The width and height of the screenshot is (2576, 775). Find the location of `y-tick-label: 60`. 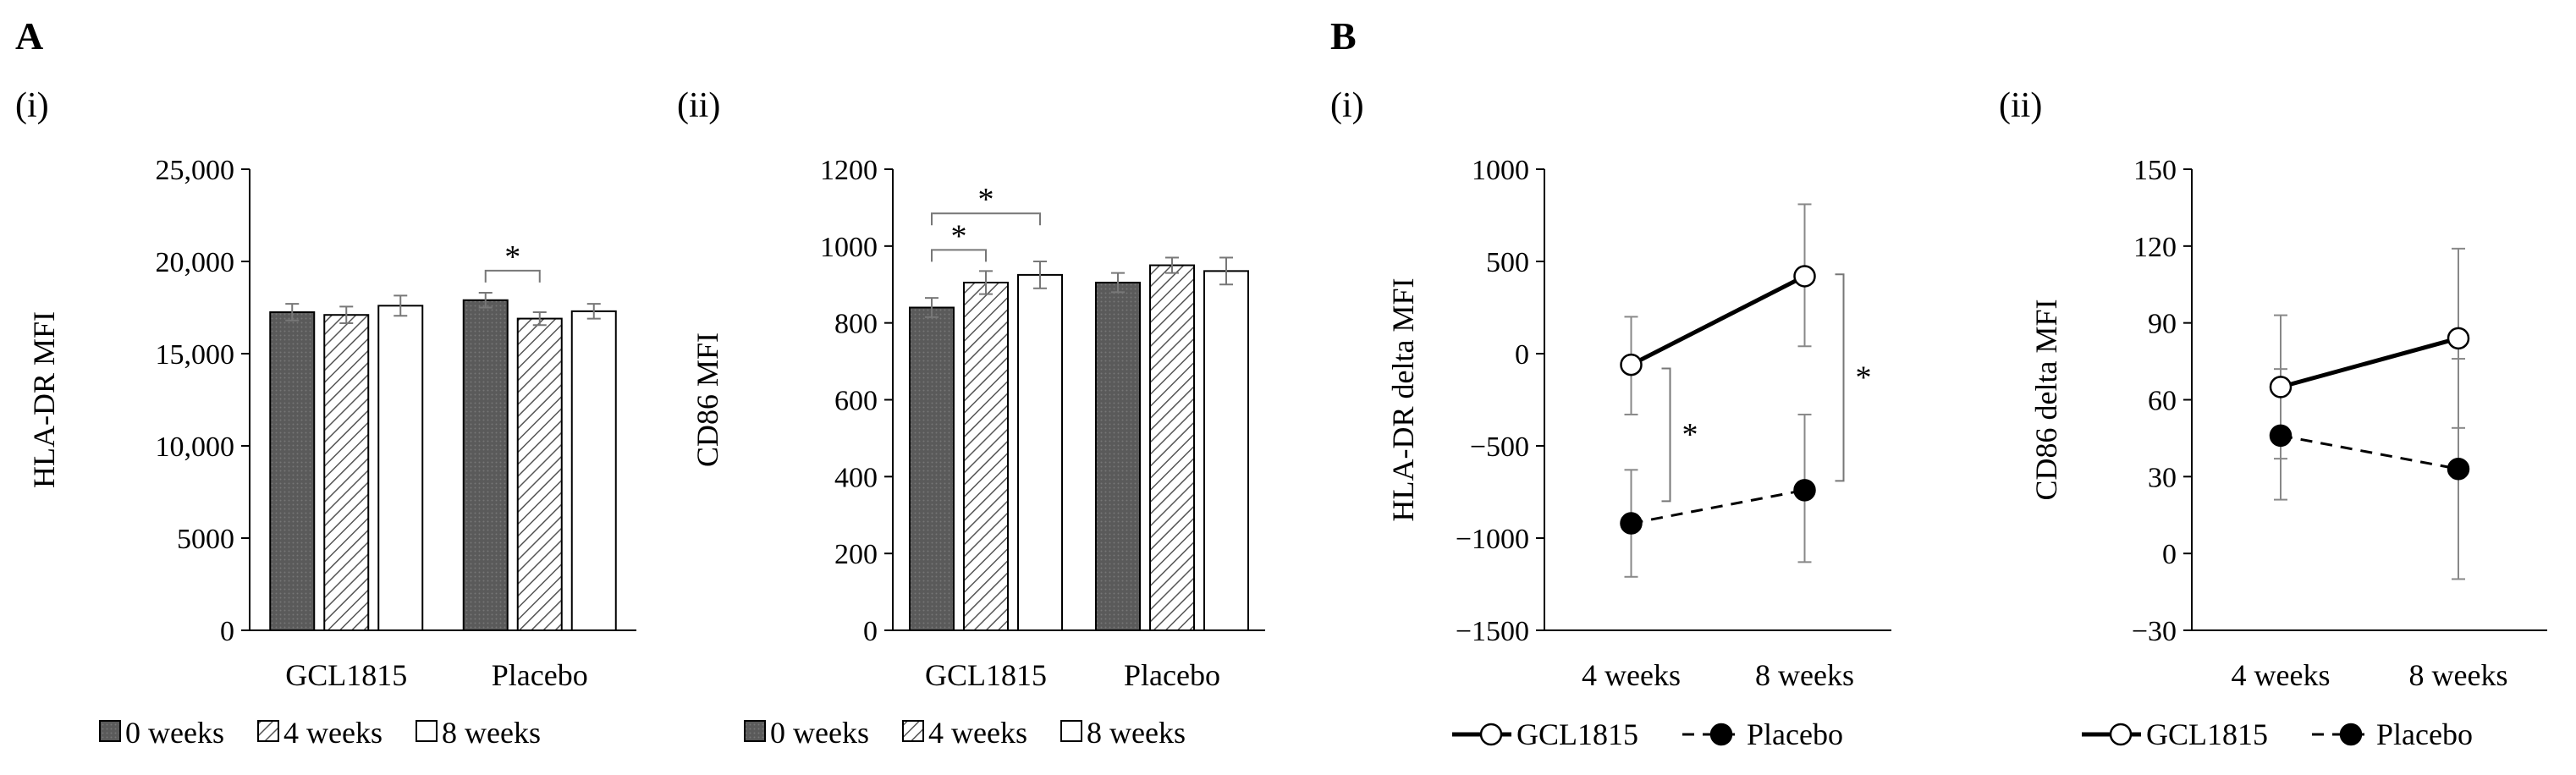

y-tick-label: 60 is located at coordinates (2162, 401).